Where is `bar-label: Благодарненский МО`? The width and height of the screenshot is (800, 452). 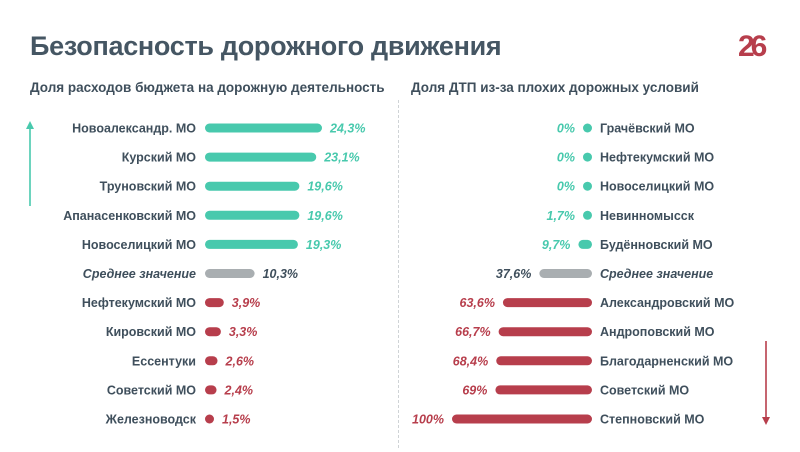 bar-label: Благодарненский МО is located at coordinates (666, 361).